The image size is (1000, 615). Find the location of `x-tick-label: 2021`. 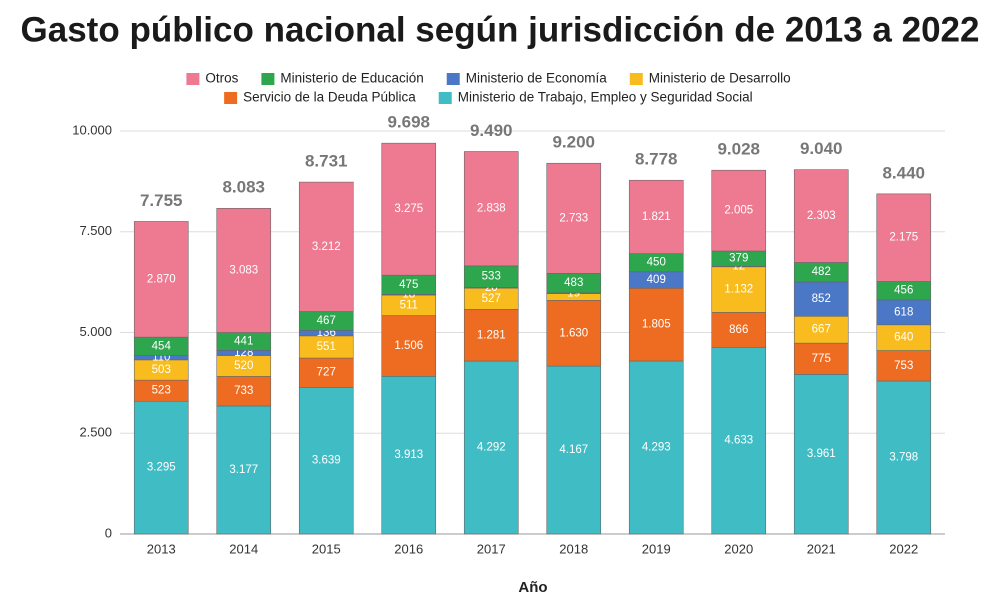

x-tick-label: 2021 is located at coordinates (821, 548).